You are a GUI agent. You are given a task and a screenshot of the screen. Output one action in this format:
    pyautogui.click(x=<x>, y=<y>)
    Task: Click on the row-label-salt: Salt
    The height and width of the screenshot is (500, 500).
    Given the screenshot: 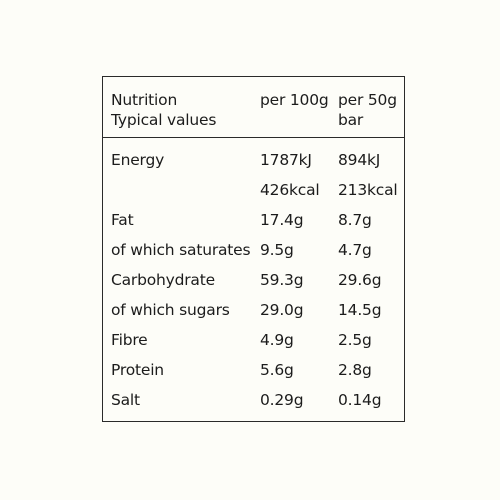 What is the action you would take?
    pyautogui.click(x=125, y=400)
    